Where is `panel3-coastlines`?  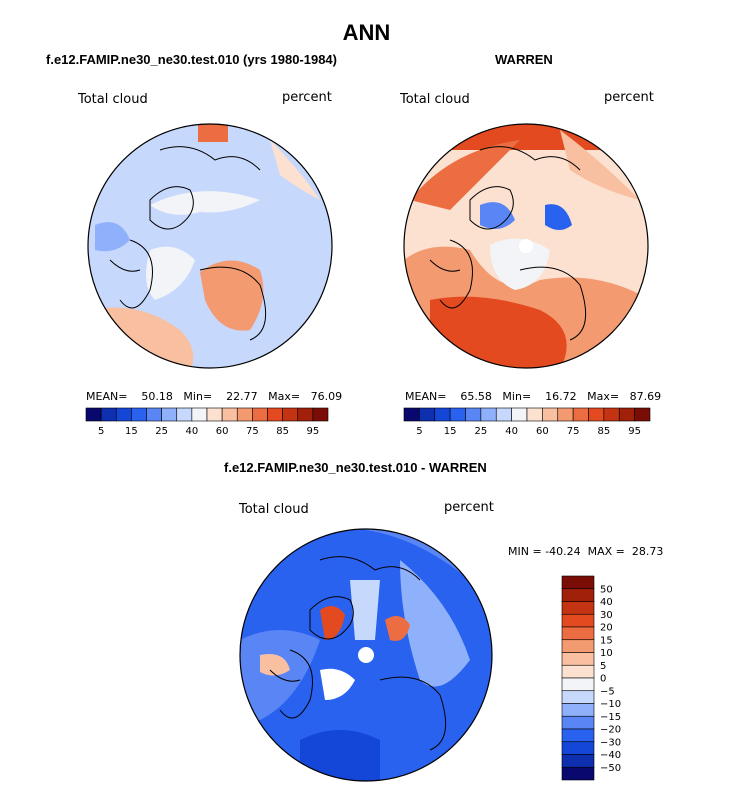
panel3-coastlines is located at coordinates (358, 653).